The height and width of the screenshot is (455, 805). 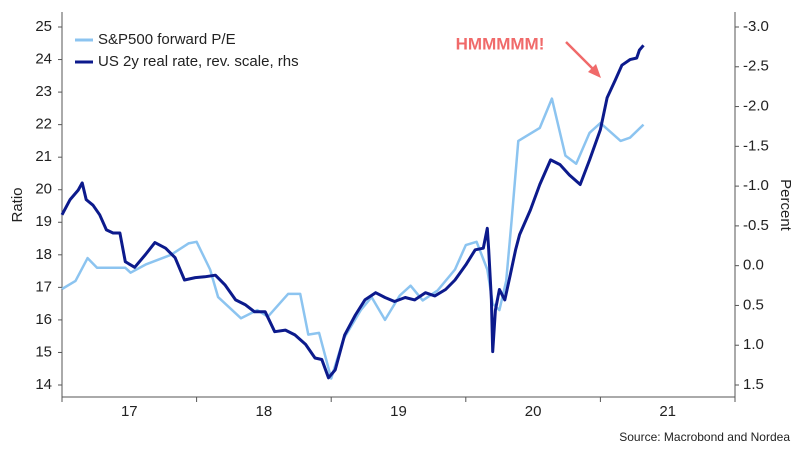 What do you see at coordinates (756, 225) in the screenshot?
I see `y2-tick-label: -0.5` at bounding box center [756, 225].